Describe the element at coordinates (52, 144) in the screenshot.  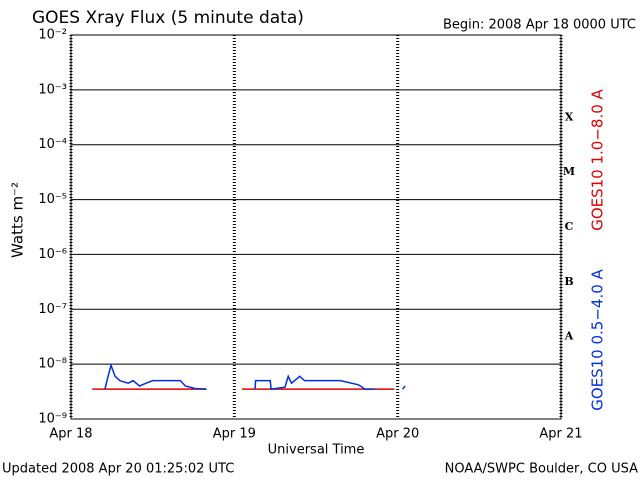
I see `y-tick-label: 10⁻⁴` at that location.